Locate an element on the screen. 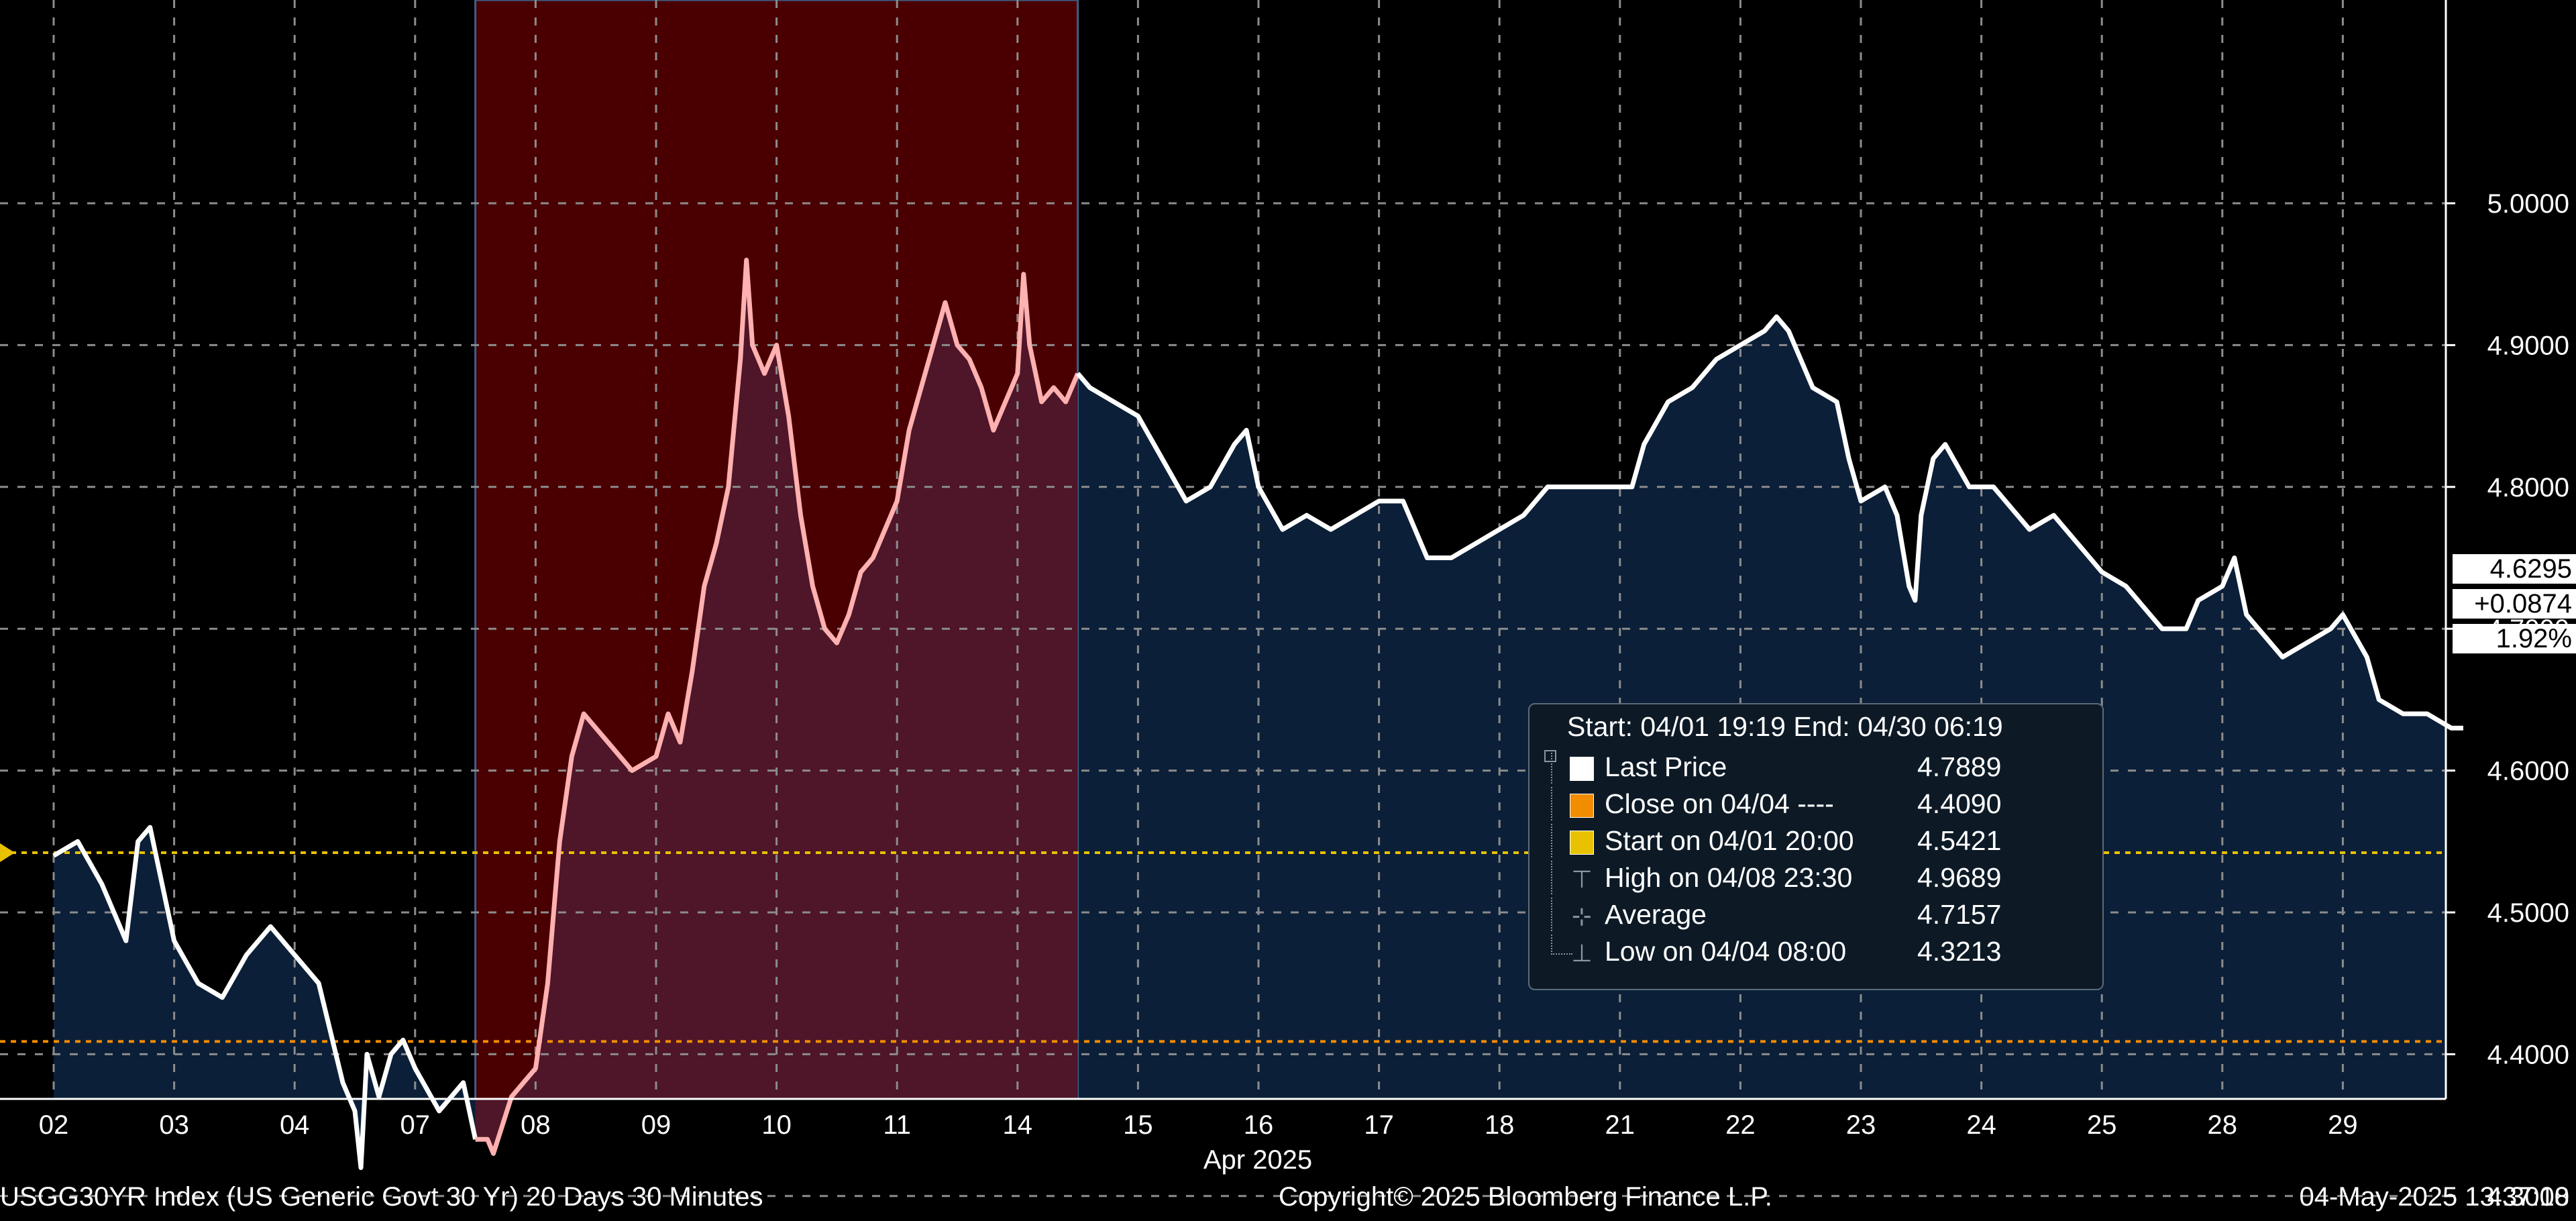  footer-timestamp: 04-May-2025 13:37:18 is located at coordinates (2434, 1197).